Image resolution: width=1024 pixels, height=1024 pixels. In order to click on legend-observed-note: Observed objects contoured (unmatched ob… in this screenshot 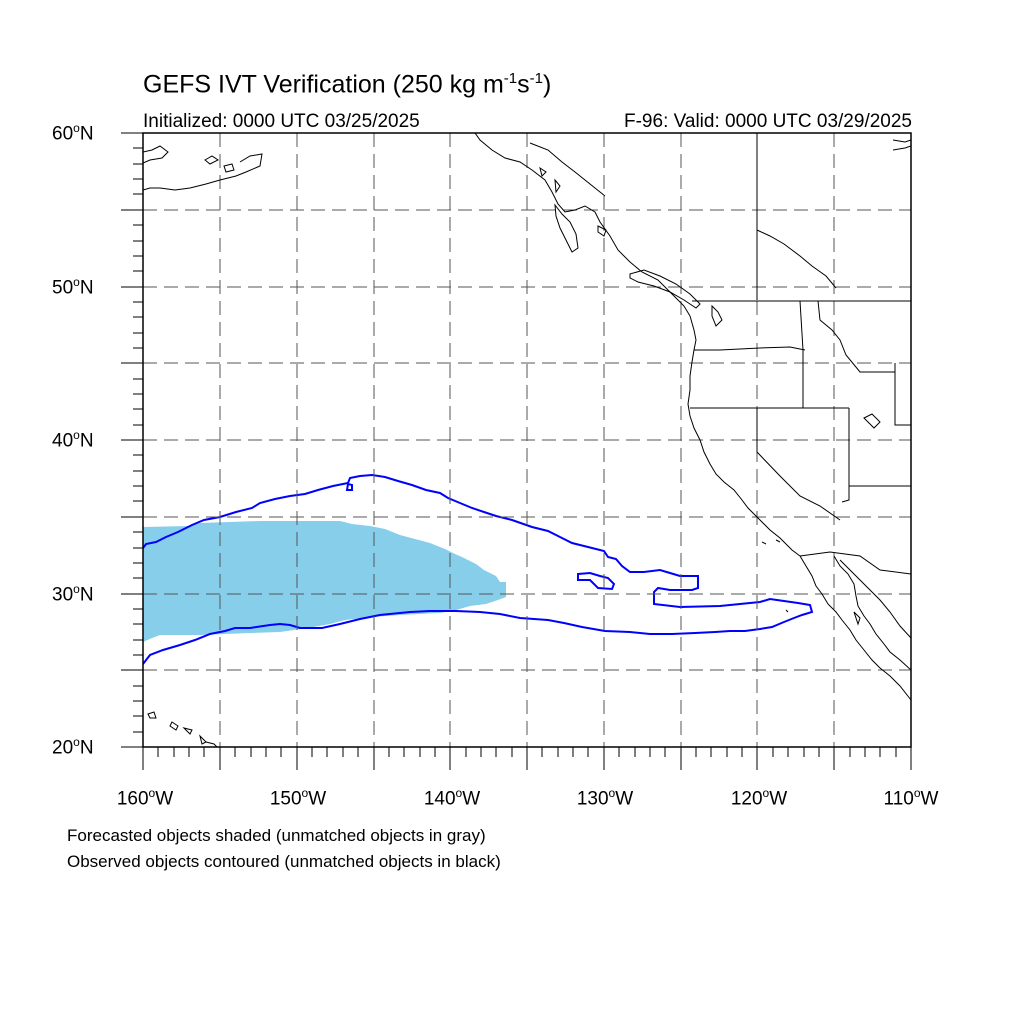, I will do `click(284, 861)`.